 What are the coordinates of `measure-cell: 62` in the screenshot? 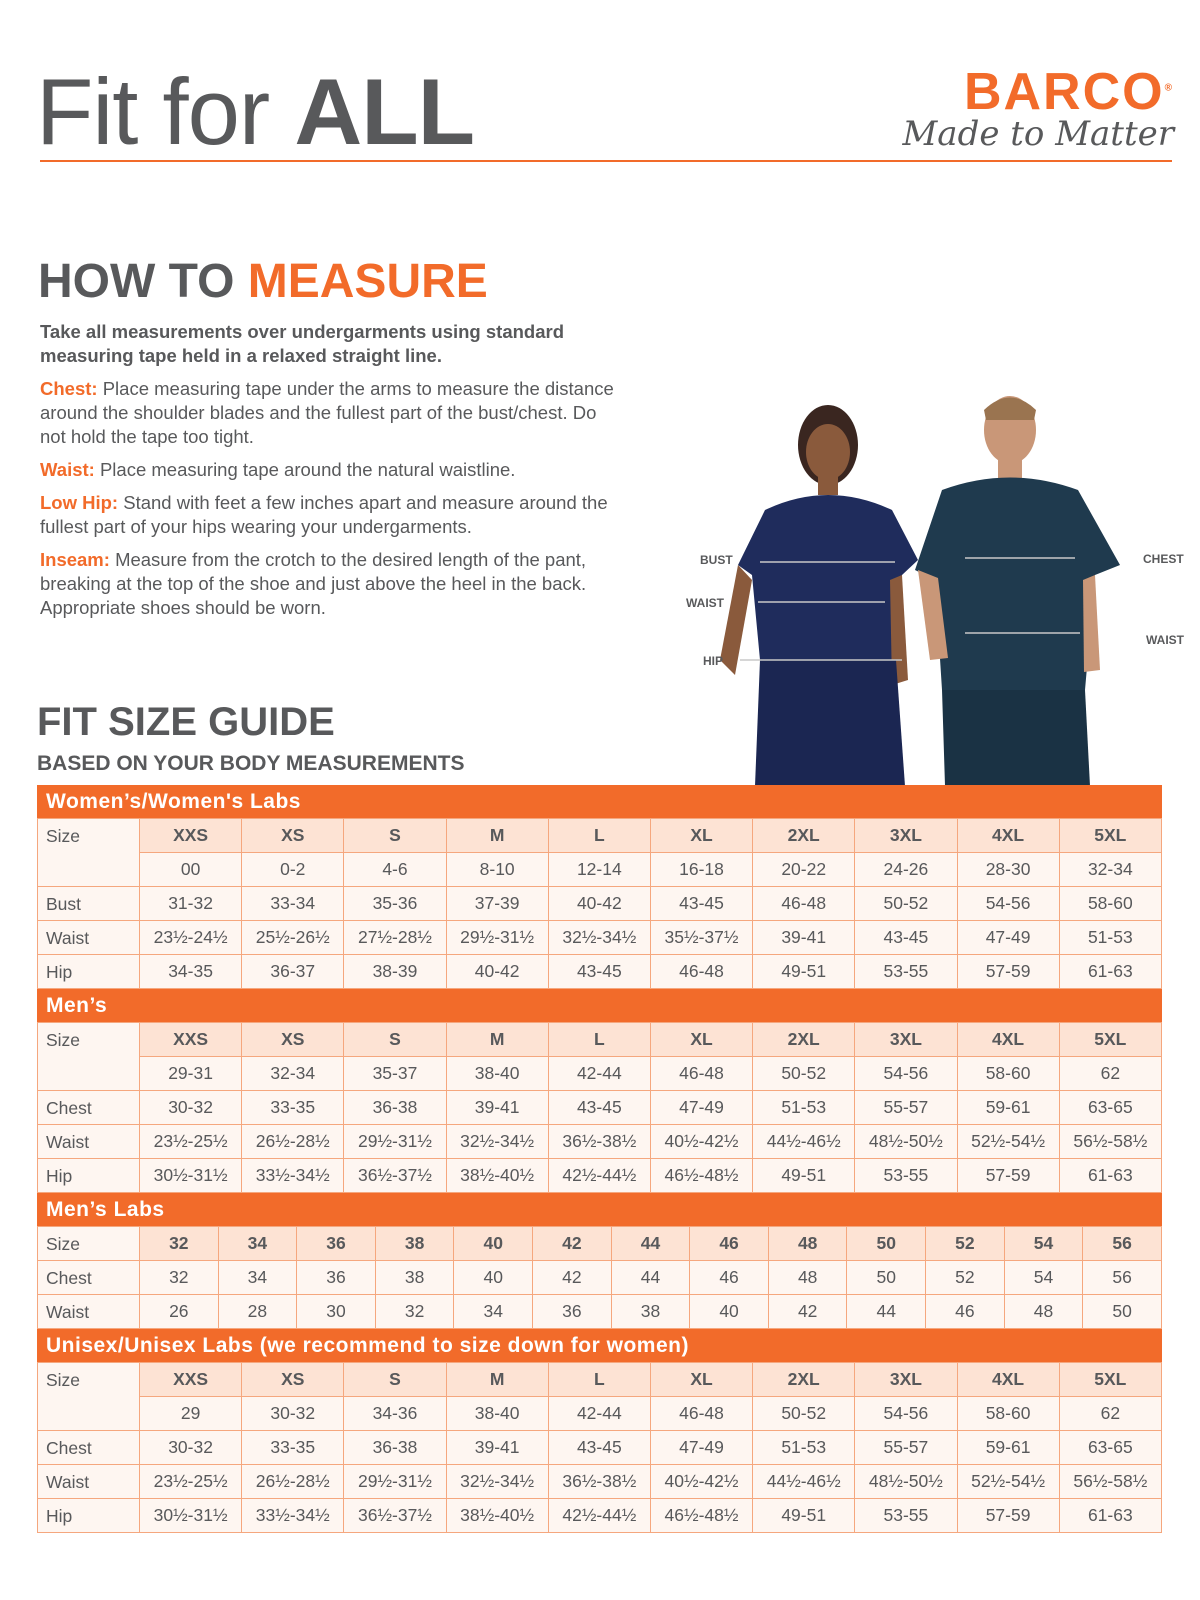 It's located at (1110, 1073).